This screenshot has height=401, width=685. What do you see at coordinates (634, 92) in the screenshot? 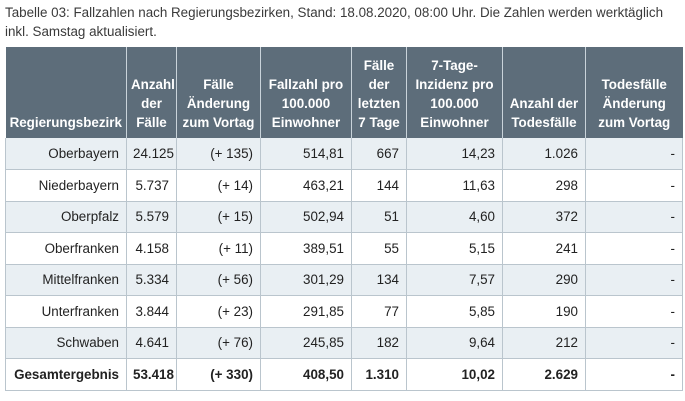
I see `column-header-todesfaelle-aenderung: Todesfälle Änderung zum Vortag` at bounding box center [634, 92].